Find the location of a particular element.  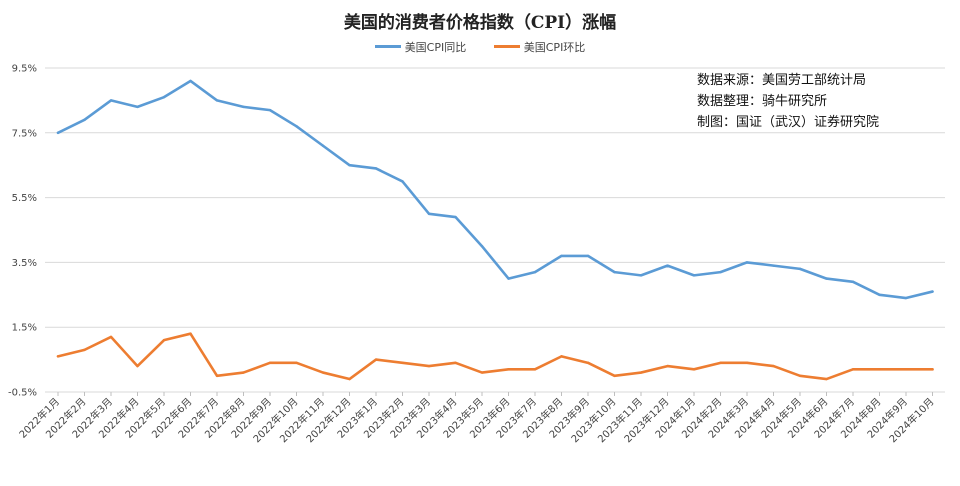

legend: 美国CPI同比 美国CPI环比 is located at coordinates (480, 46).